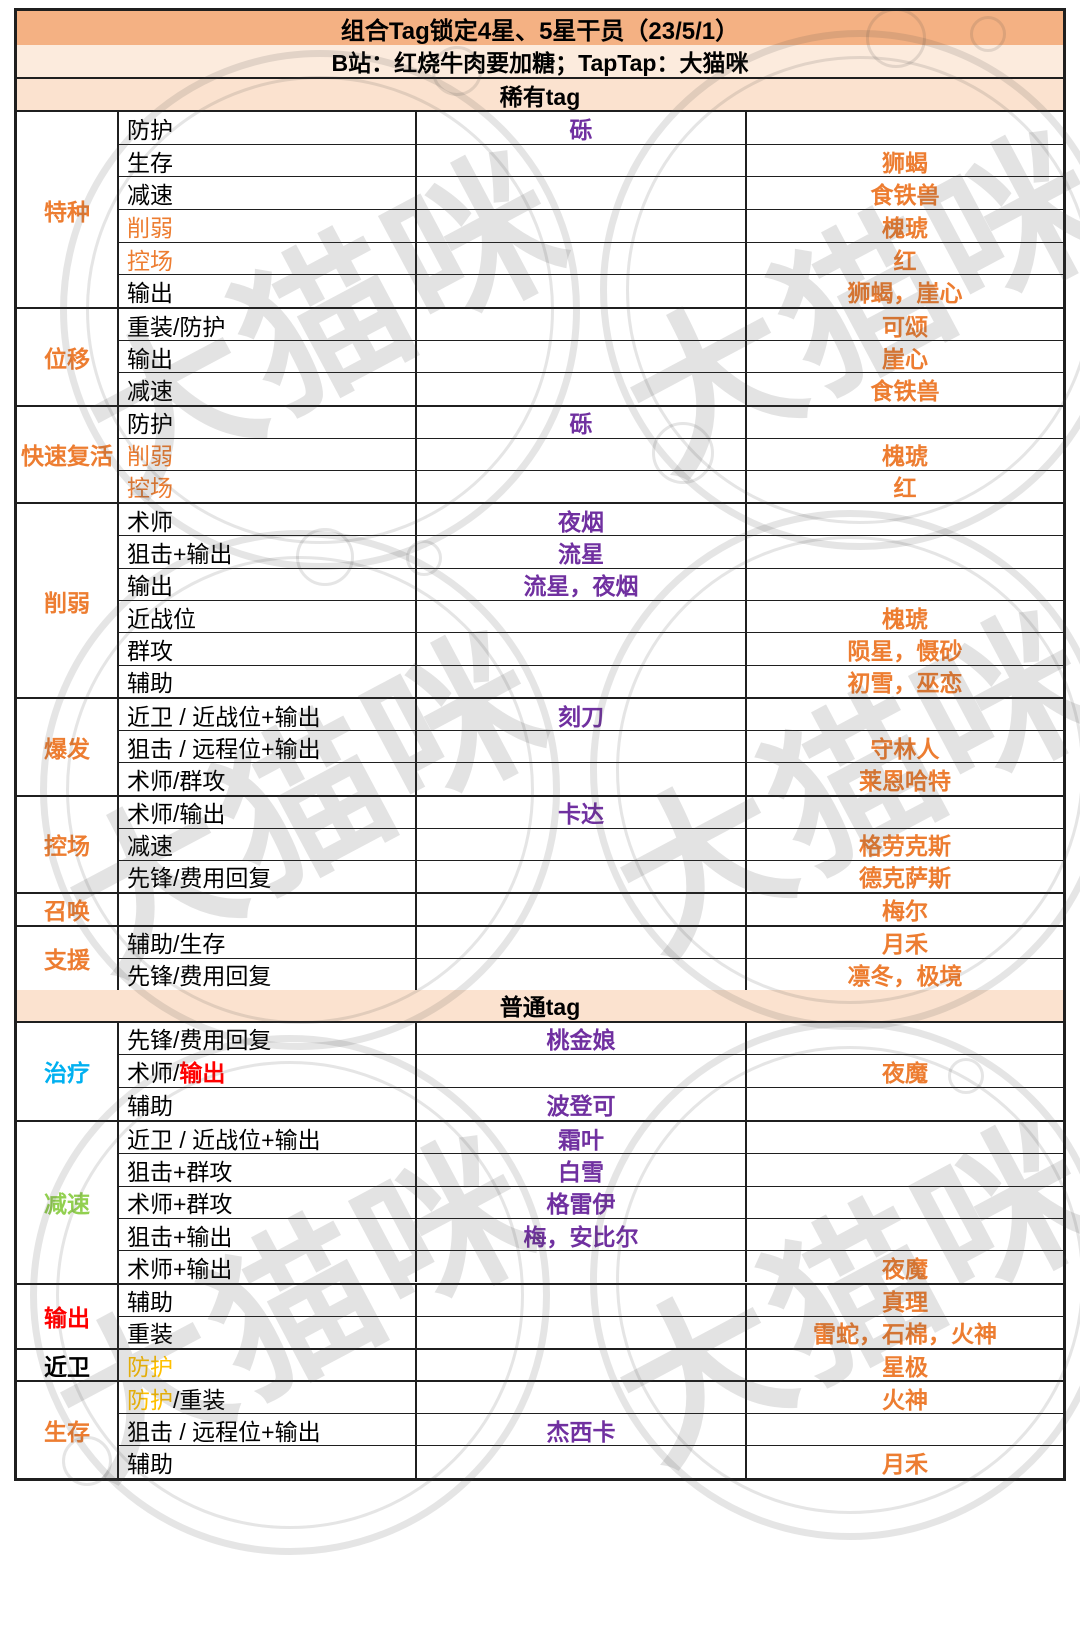 The image size is (1080, 1647). I want to click on star5-operator-cell: 食铁兽, so click(905, 388).